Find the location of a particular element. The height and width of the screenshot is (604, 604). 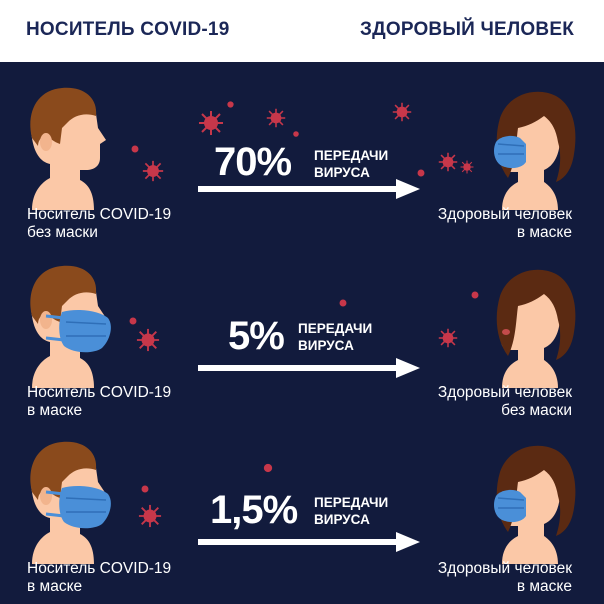

healthy-caption-line1: Здоровый человек is located at coordinates (504, 214).